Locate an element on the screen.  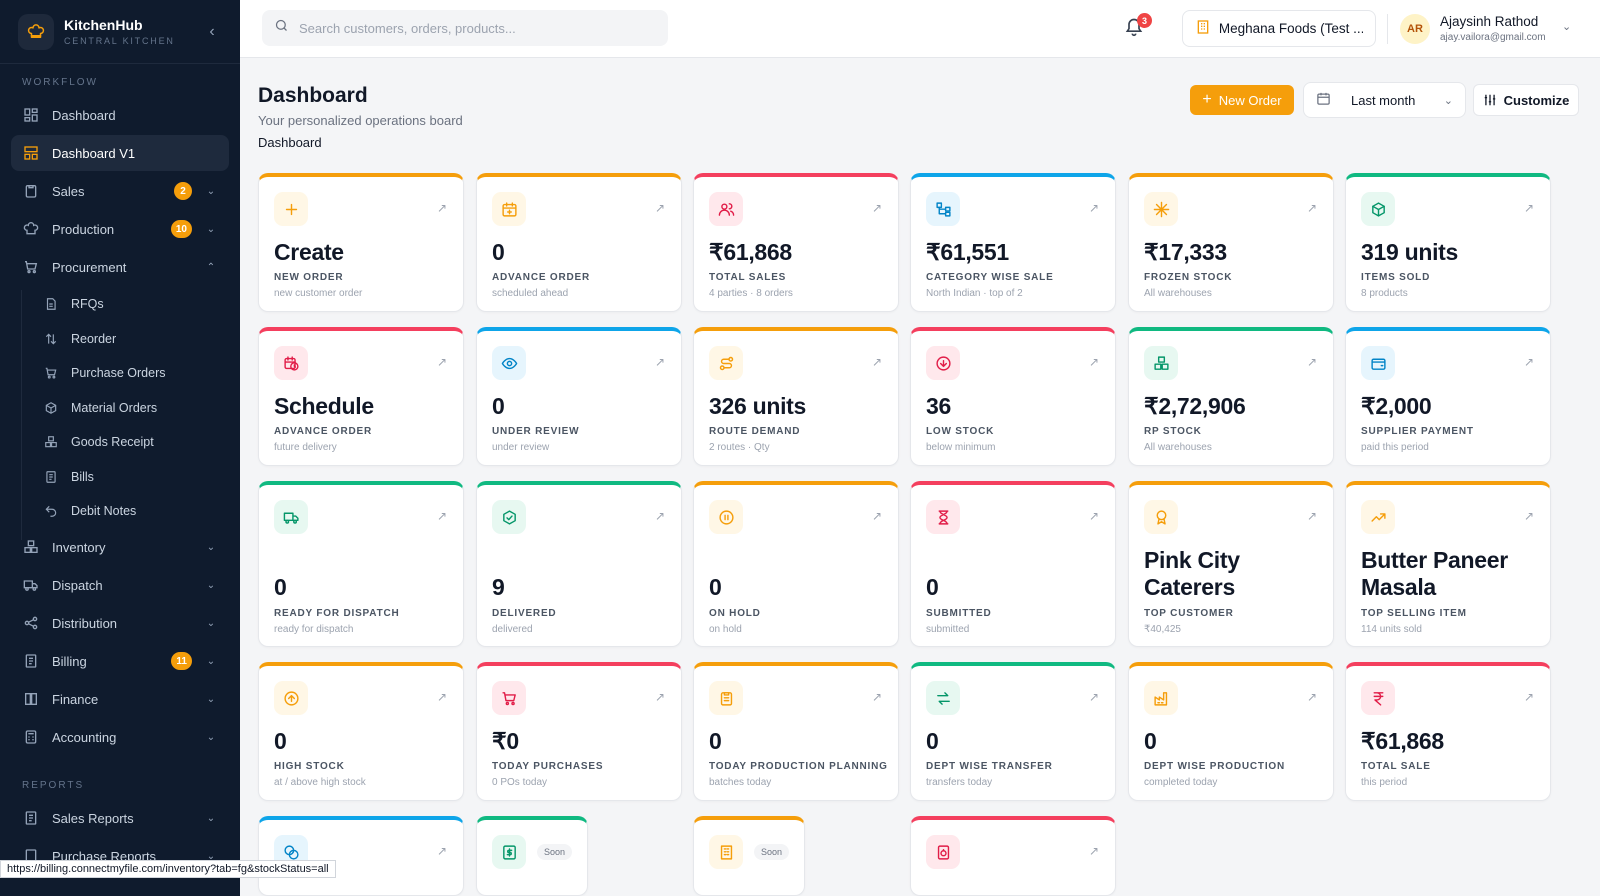
kpi-card: ↗ 0 ON HOLD on hold is located at coordinates (796, 564).